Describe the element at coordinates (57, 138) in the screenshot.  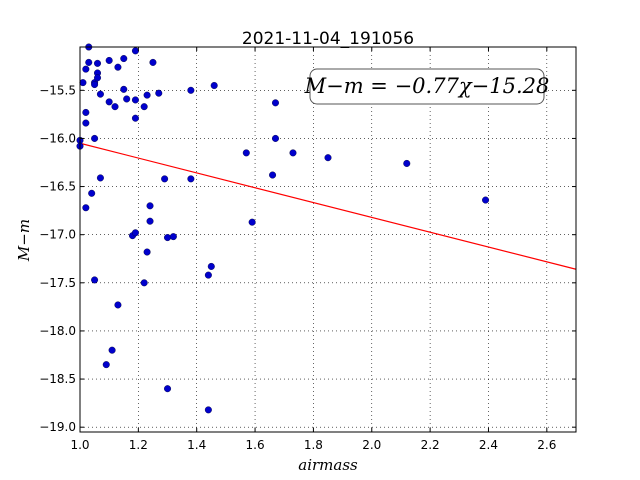
I see `y-tick-label: −16.0` at that location.